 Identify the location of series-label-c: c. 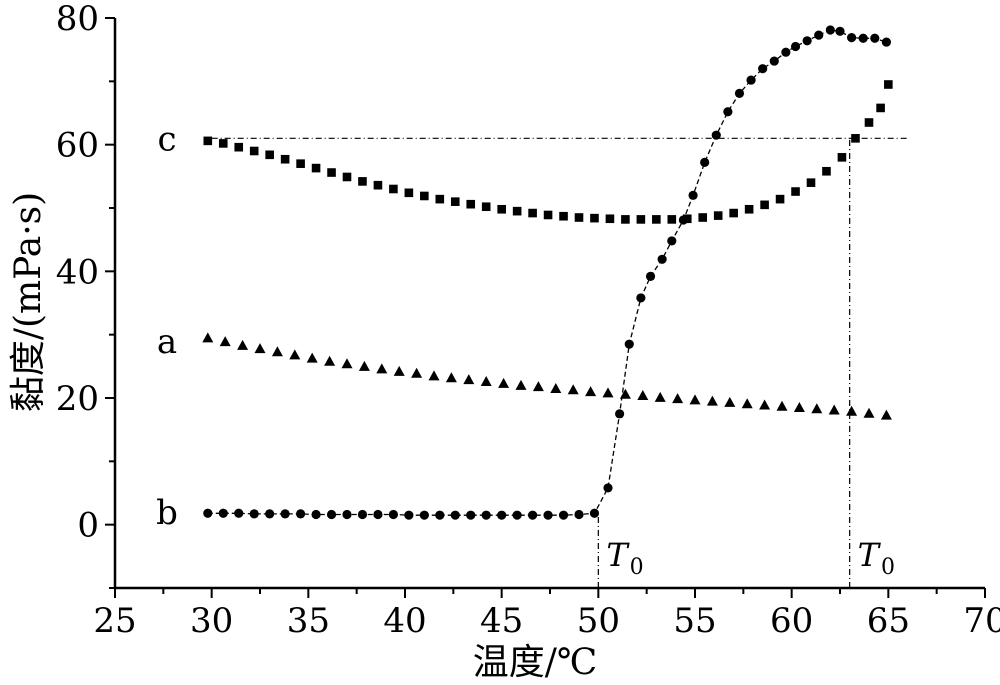
(166, 139).